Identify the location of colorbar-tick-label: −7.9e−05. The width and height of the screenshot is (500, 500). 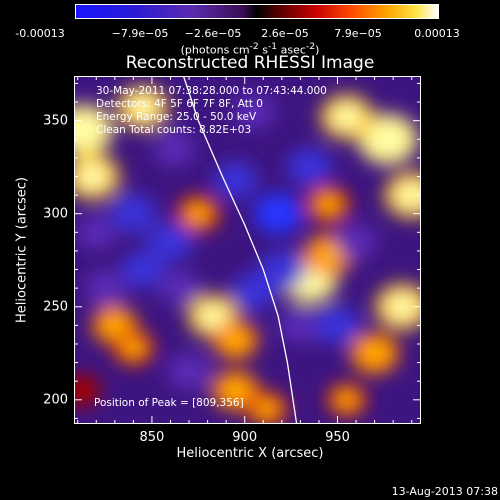
(140, 33).